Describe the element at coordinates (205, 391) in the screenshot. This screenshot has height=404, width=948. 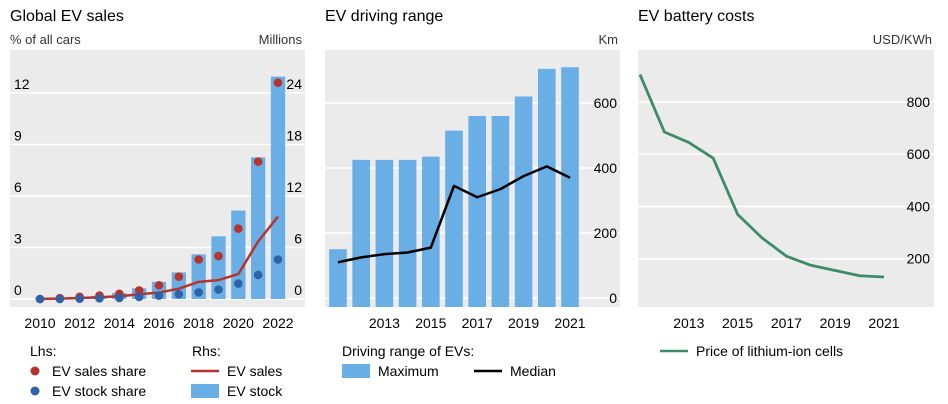
I see `legend-ev-stock-swatch` at that location.